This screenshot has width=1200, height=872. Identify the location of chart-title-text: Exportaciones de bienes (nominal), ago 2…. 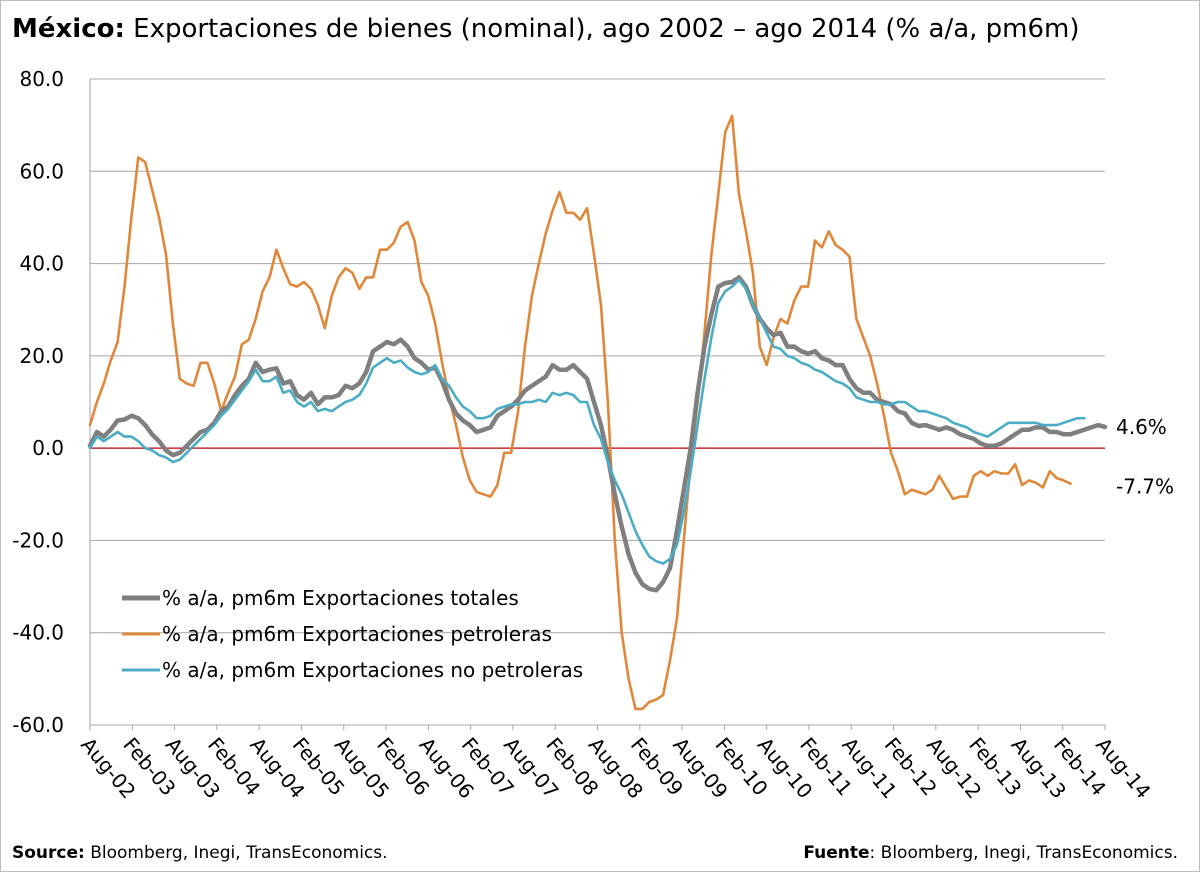
(602, 29).